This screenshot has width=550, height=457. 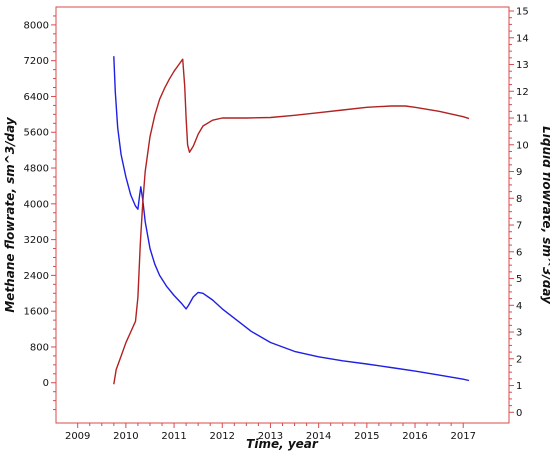 What do you see at coordinates (519, 226) in the screenshot?
I see `right-y-tick-label: 7` at bounding box center [519, 226].